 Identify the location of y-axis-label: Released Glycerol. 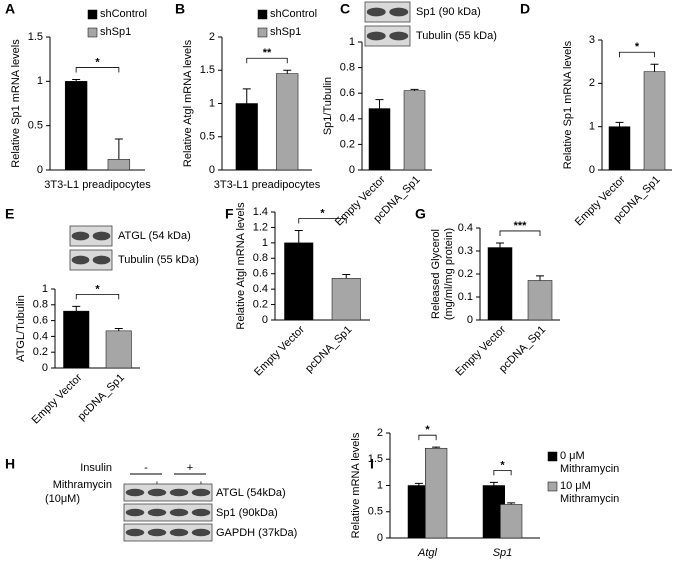
(436, 274).